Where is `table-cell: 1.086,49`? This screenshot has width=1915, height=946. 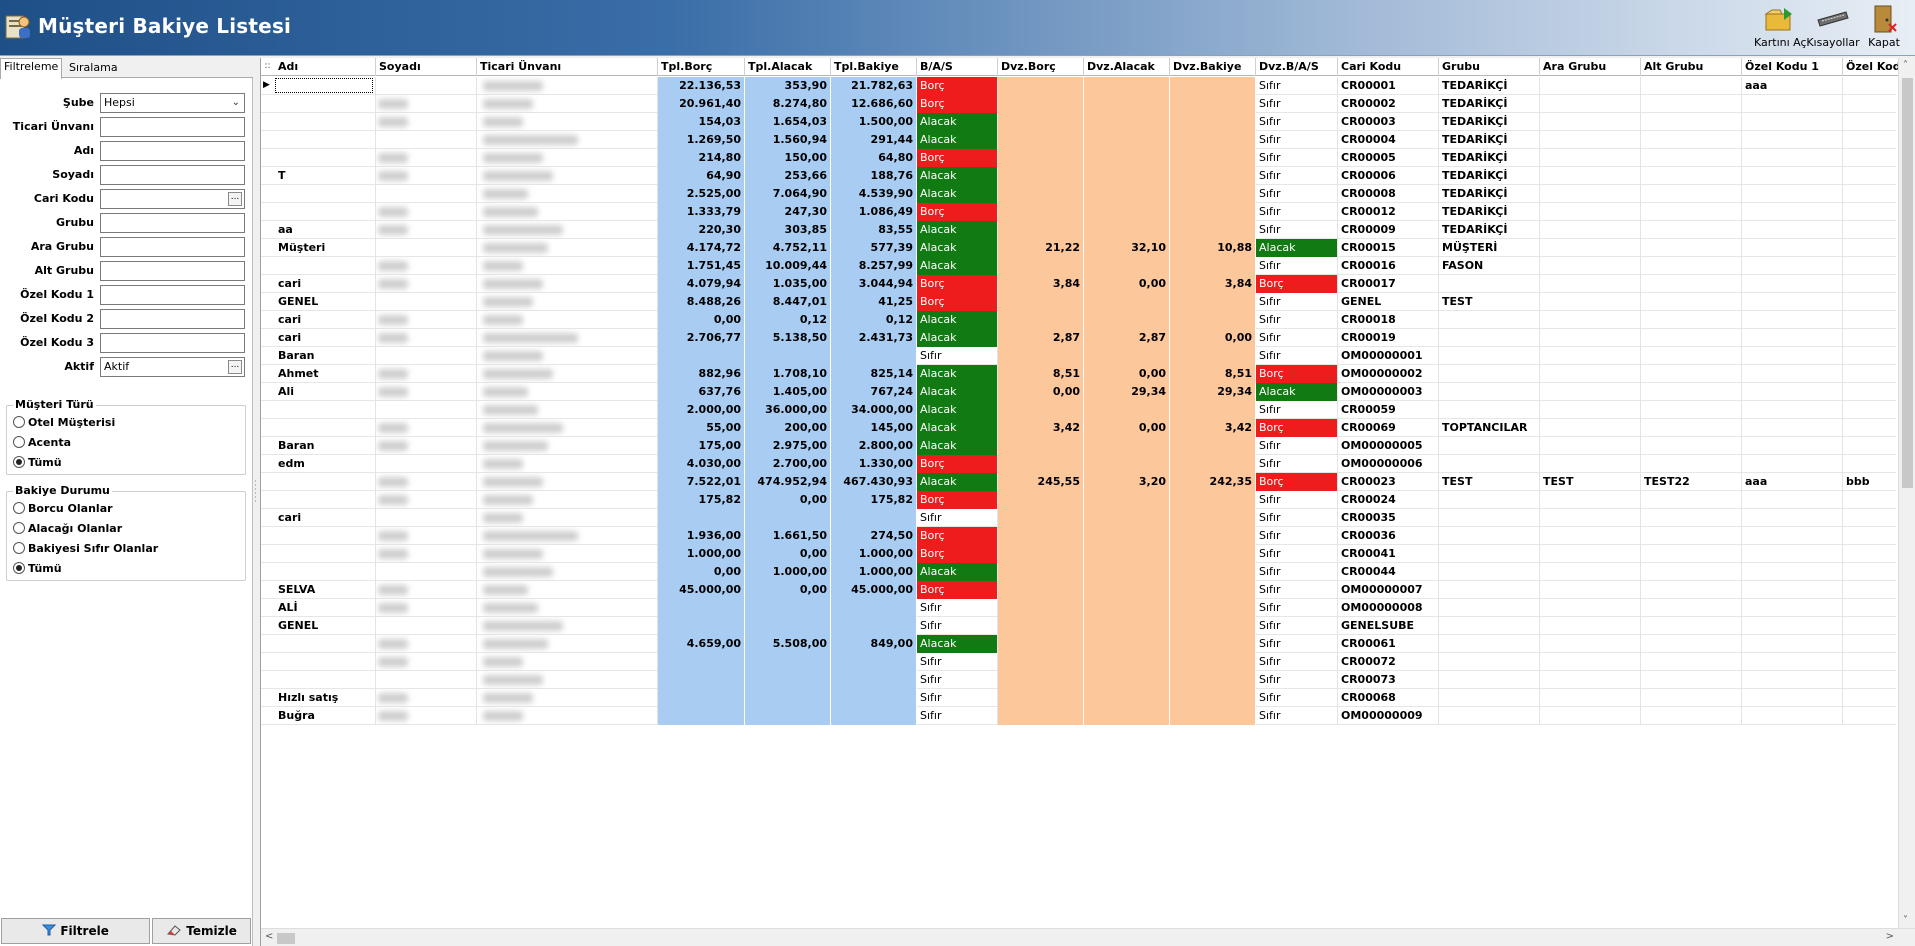 table-cell: 1.086,49 is located at coordinates (874, 212).